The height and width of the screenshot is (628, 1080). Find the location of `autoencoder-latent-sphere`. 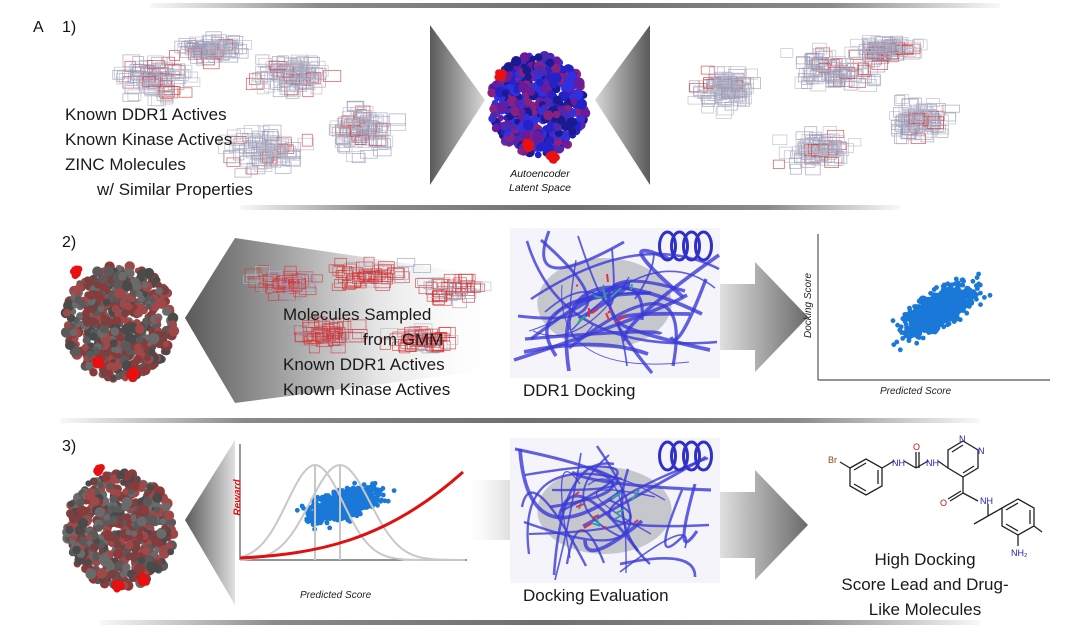

autoencoder-latent-sphere is located at coordinates (539, 107).